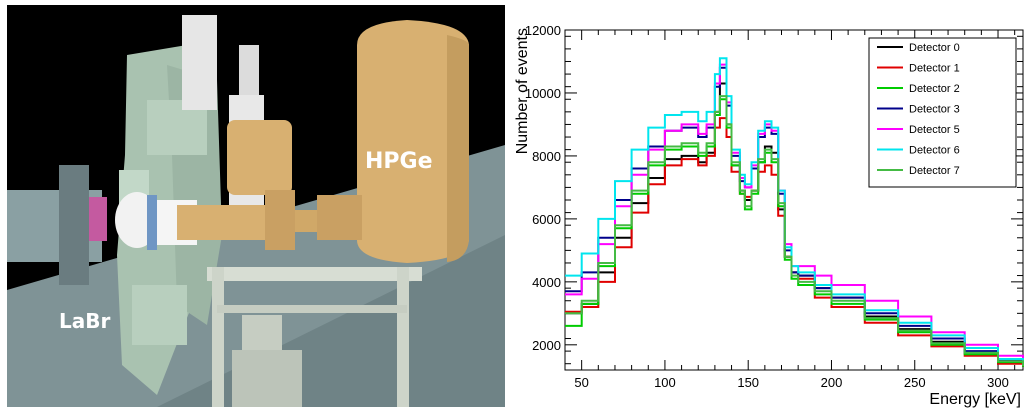  What do you see at coordinates (934, 171) in the screenshot?
I see `legend-label: Detector 7` at bounding box center [934, 171].